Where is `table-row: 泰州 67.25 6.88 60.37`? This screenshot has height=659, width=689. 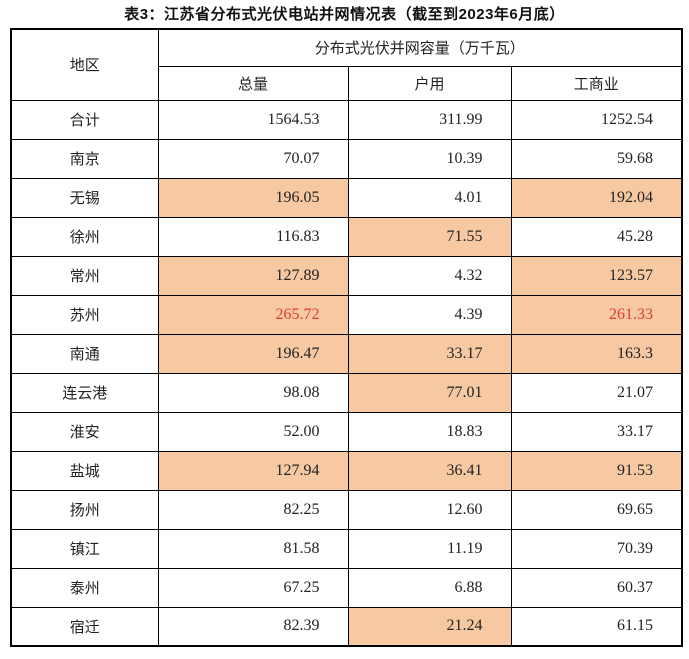 table-row: 泰州 67.25 6.88 60.37 is located at coordinates (346, 587).